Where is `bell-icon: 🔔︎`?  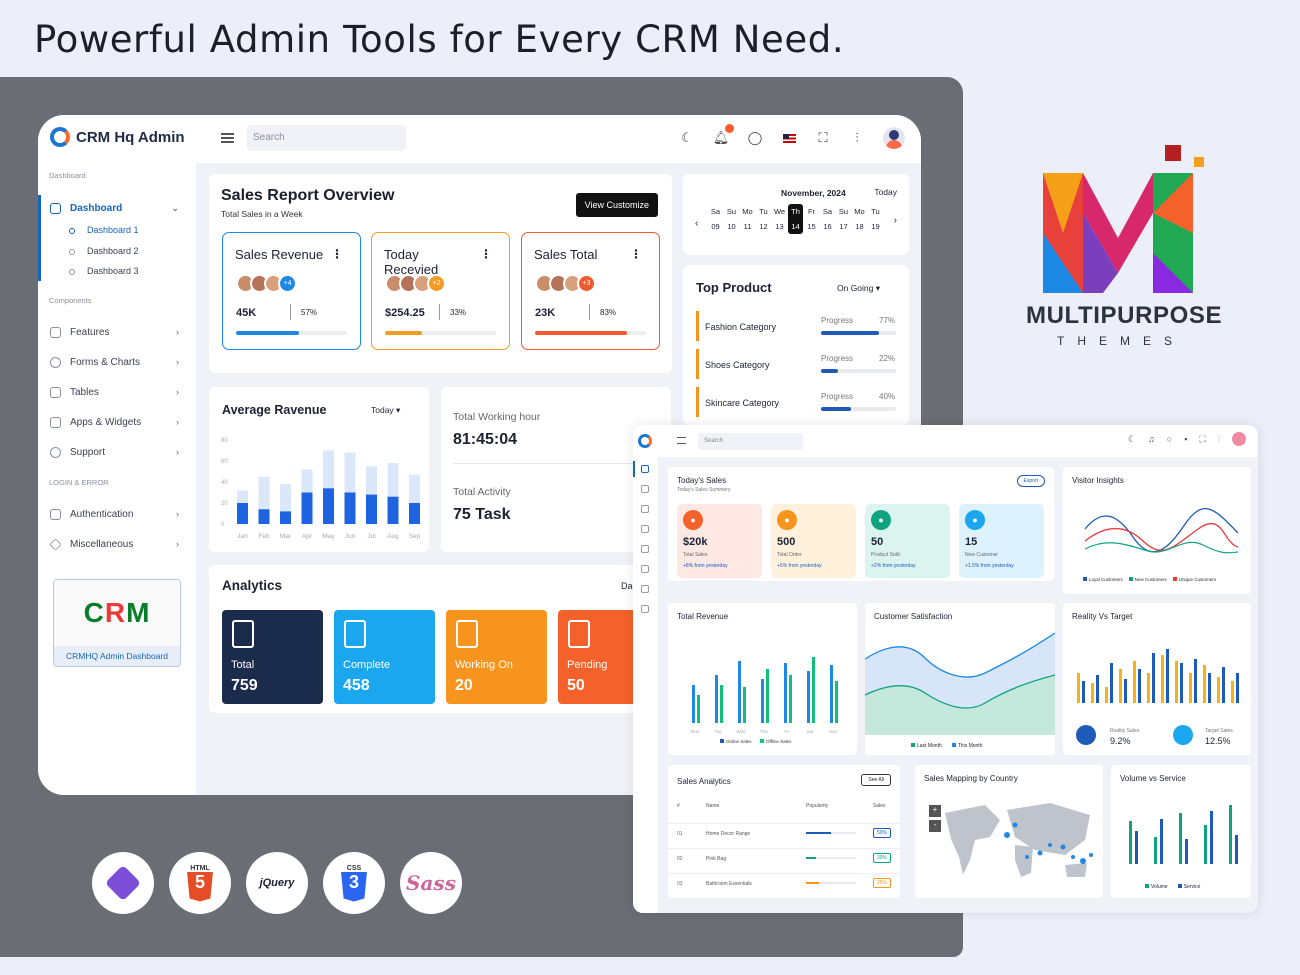 bell-icon: 🔔︎ is located at coordinates (723, 135).